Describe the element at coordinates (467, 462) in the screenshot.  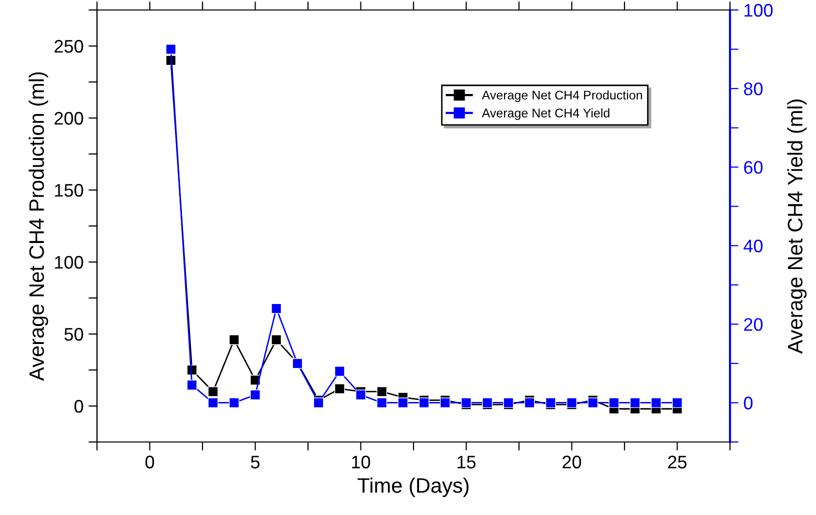
I see `x-tick-label: 15` at that location.